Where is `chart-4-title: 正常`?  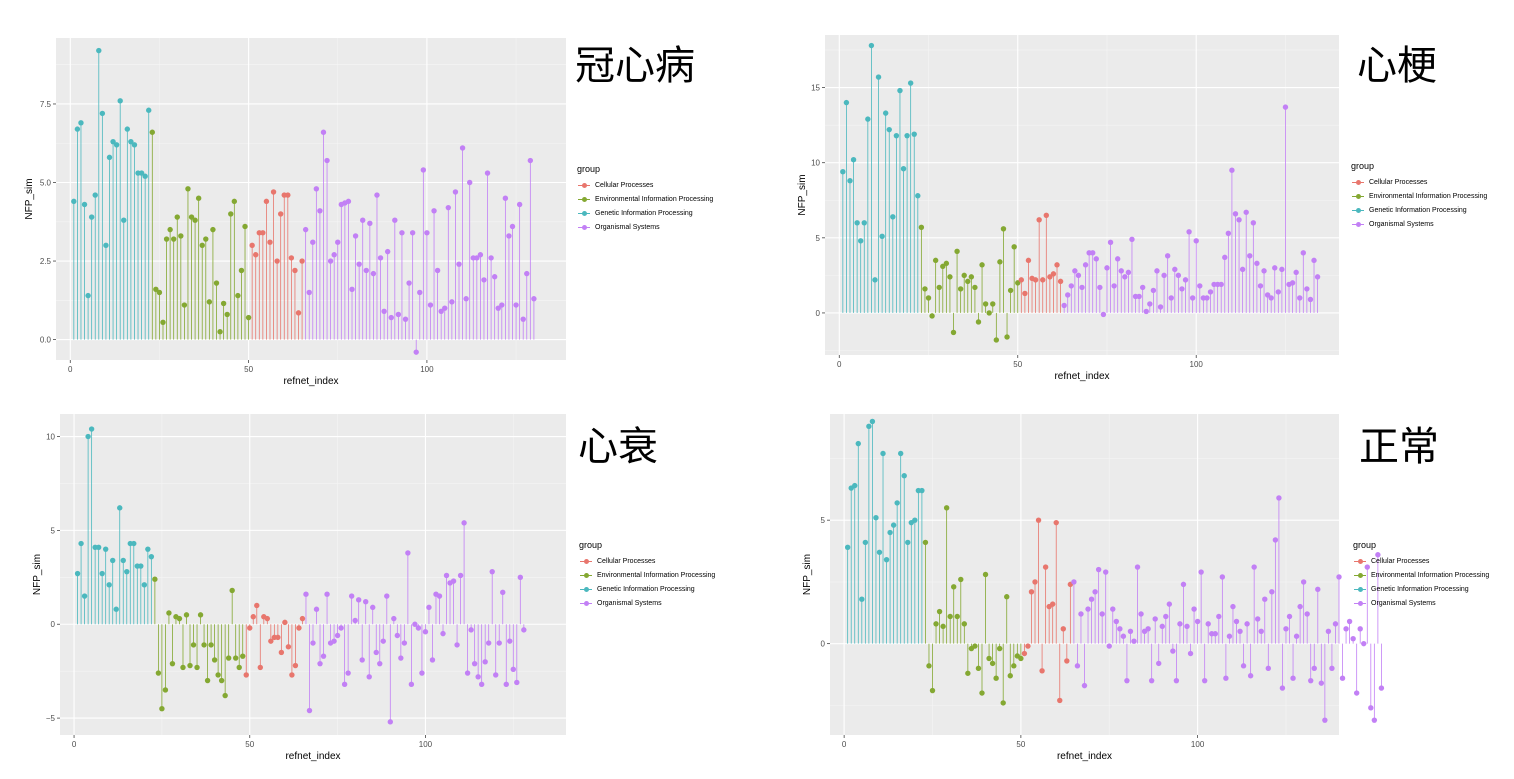
chart-4-title: 正常 is located at coordinates (1399, 447).